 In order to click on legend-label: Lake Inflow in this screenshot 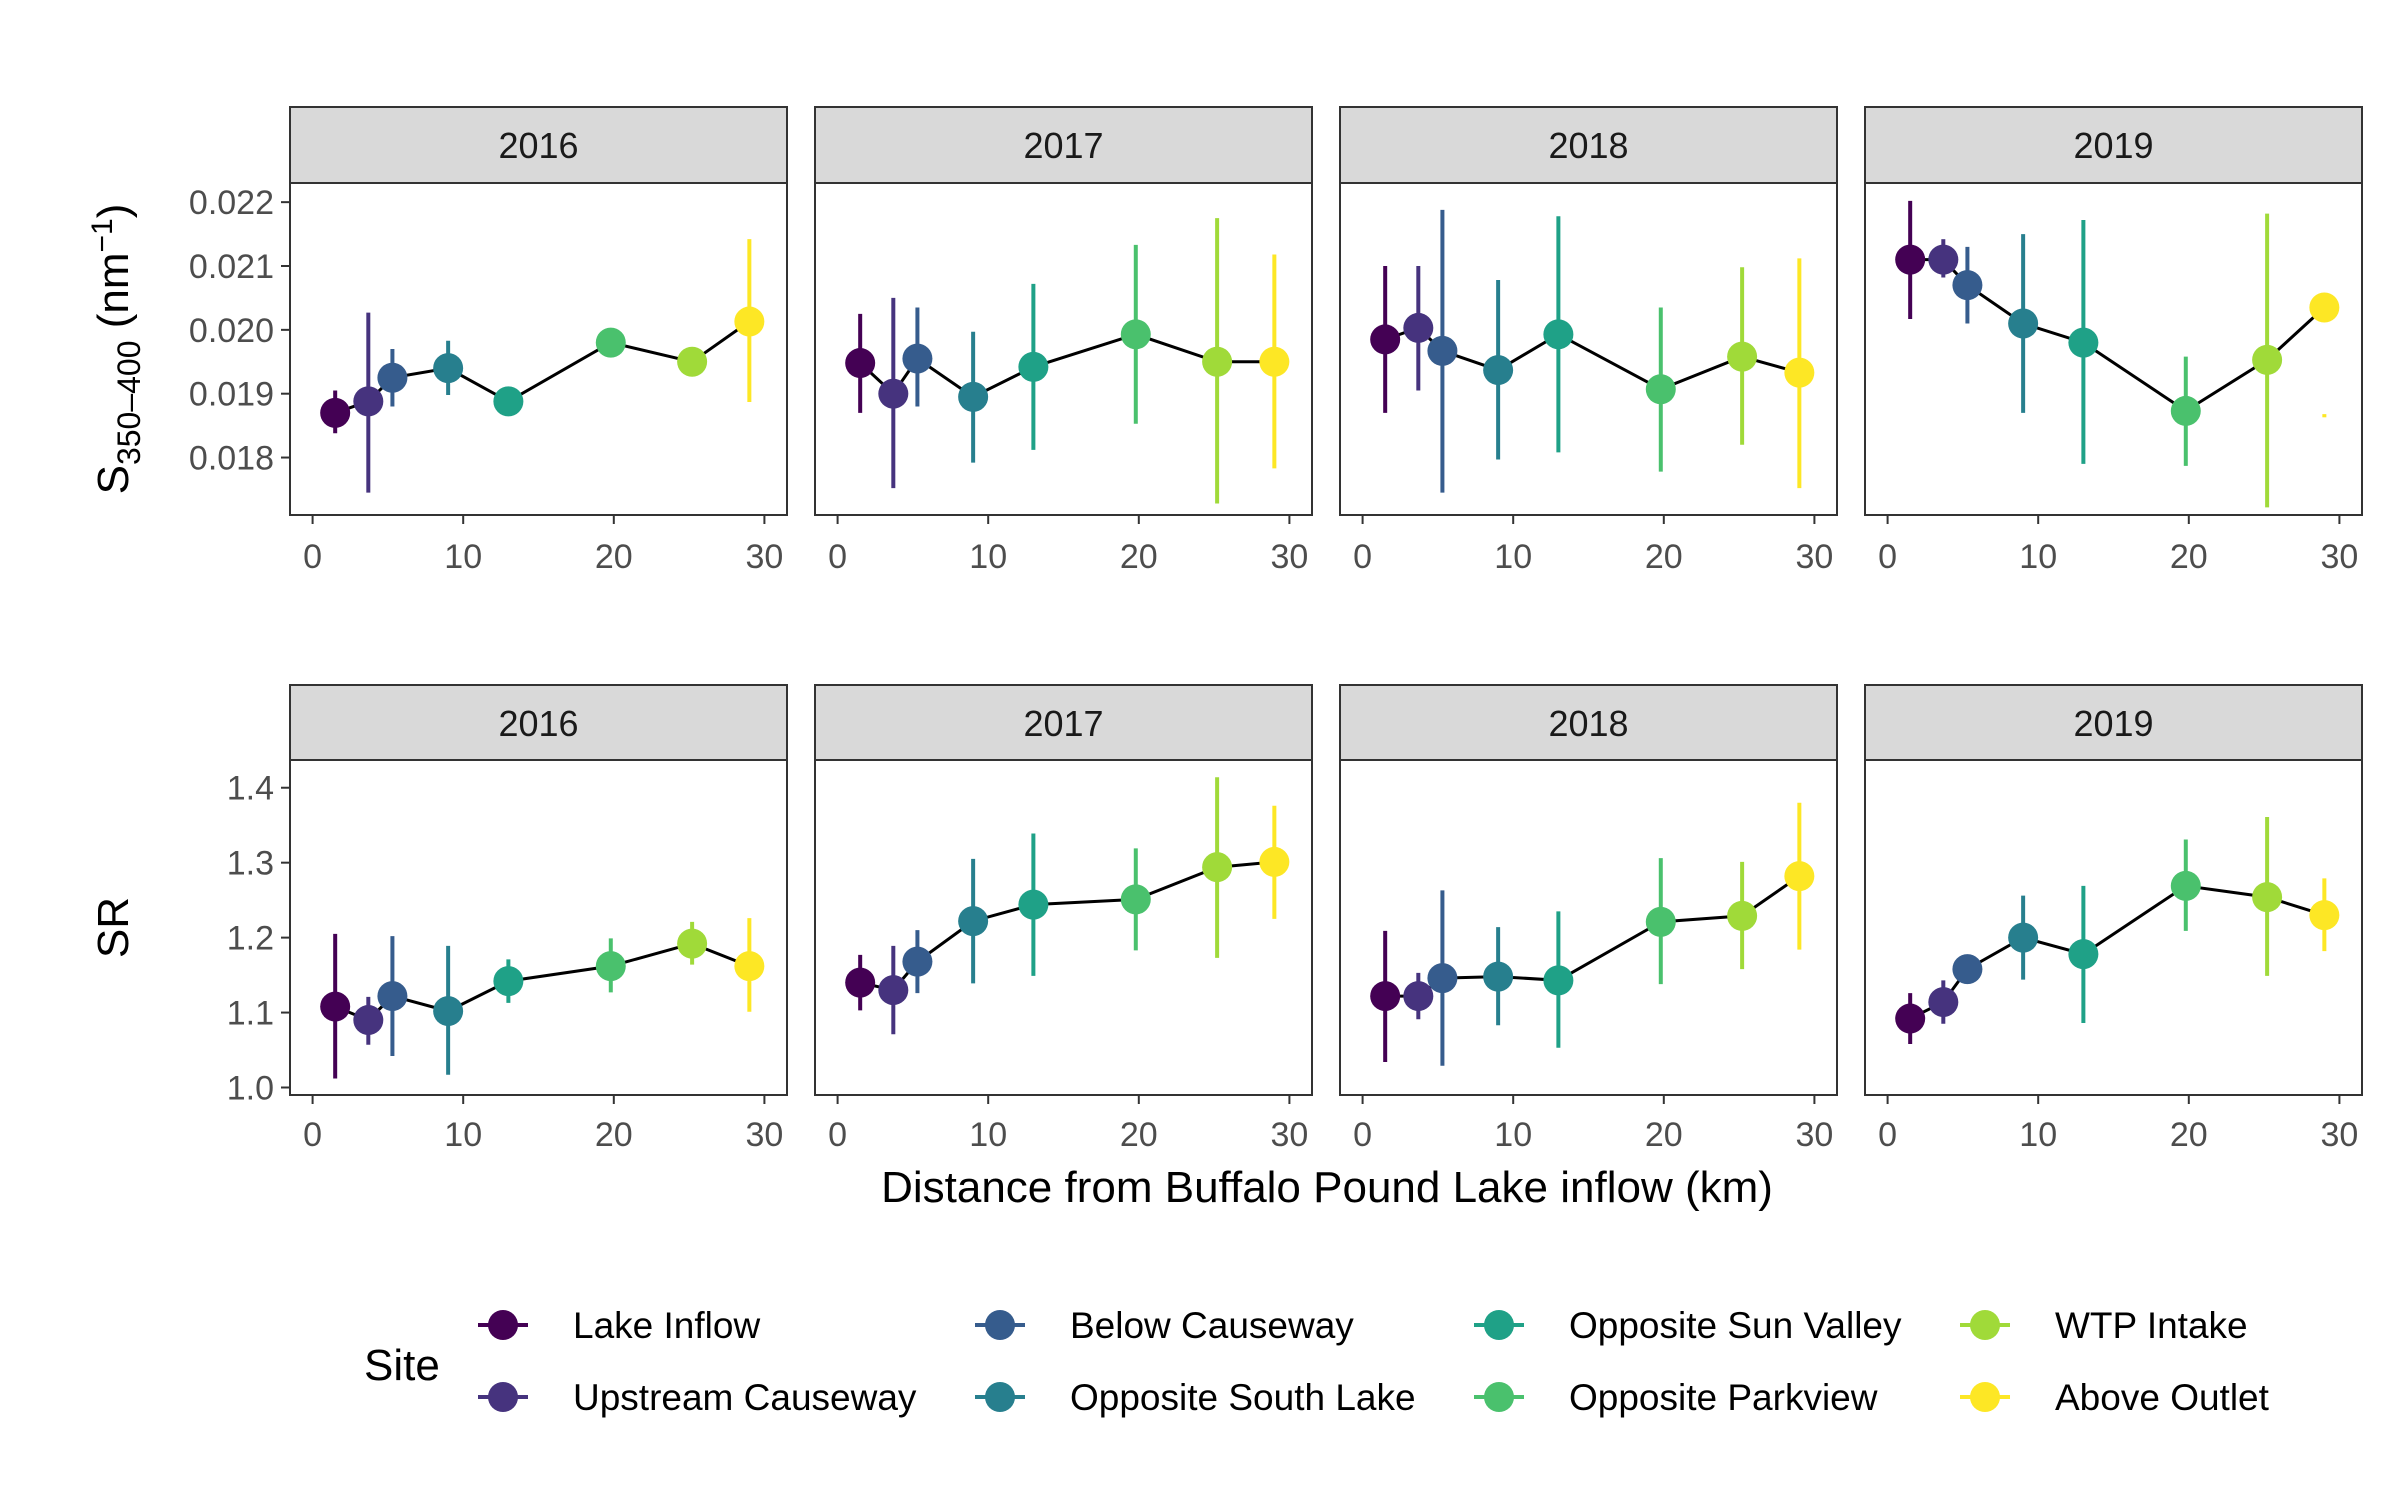, I will do `click(666, 1325)`.